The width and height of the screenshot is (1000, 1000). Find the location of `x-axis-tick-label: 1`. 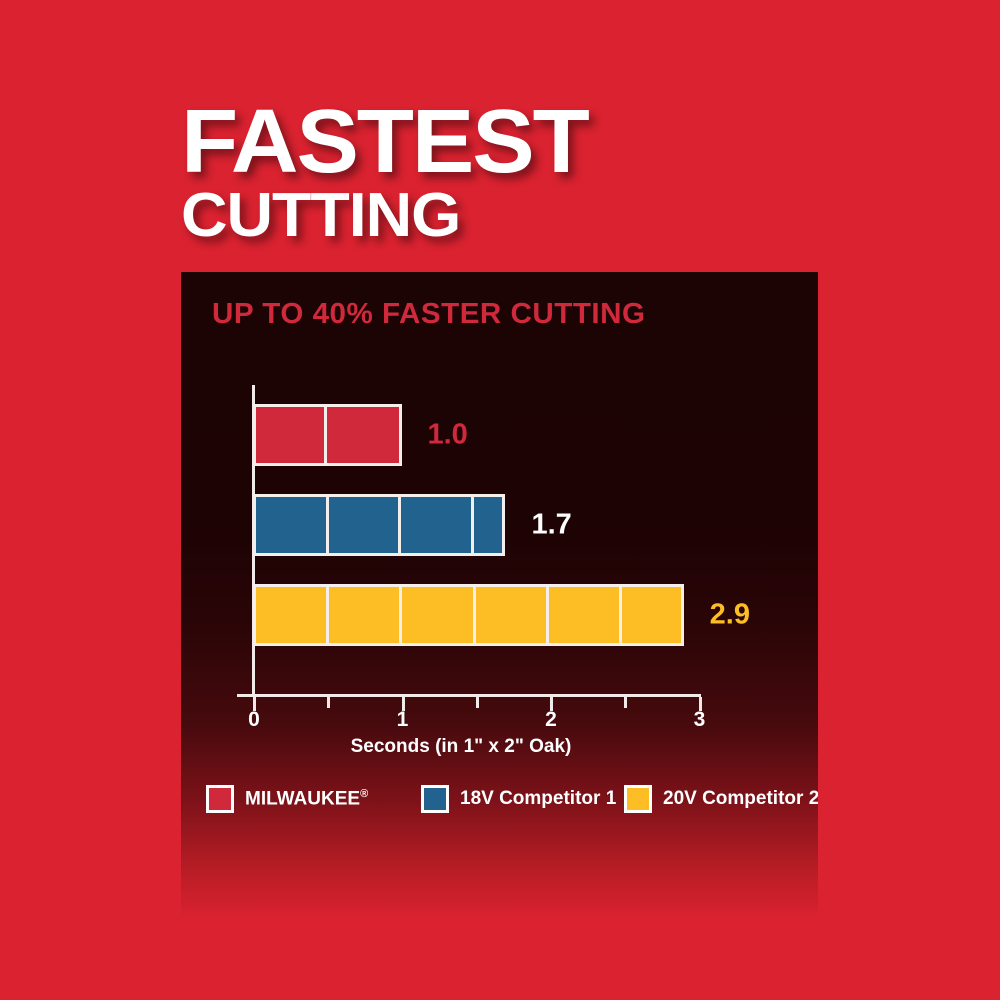

x-axis-tick-label: 1 is located at coordinates (402, 719).